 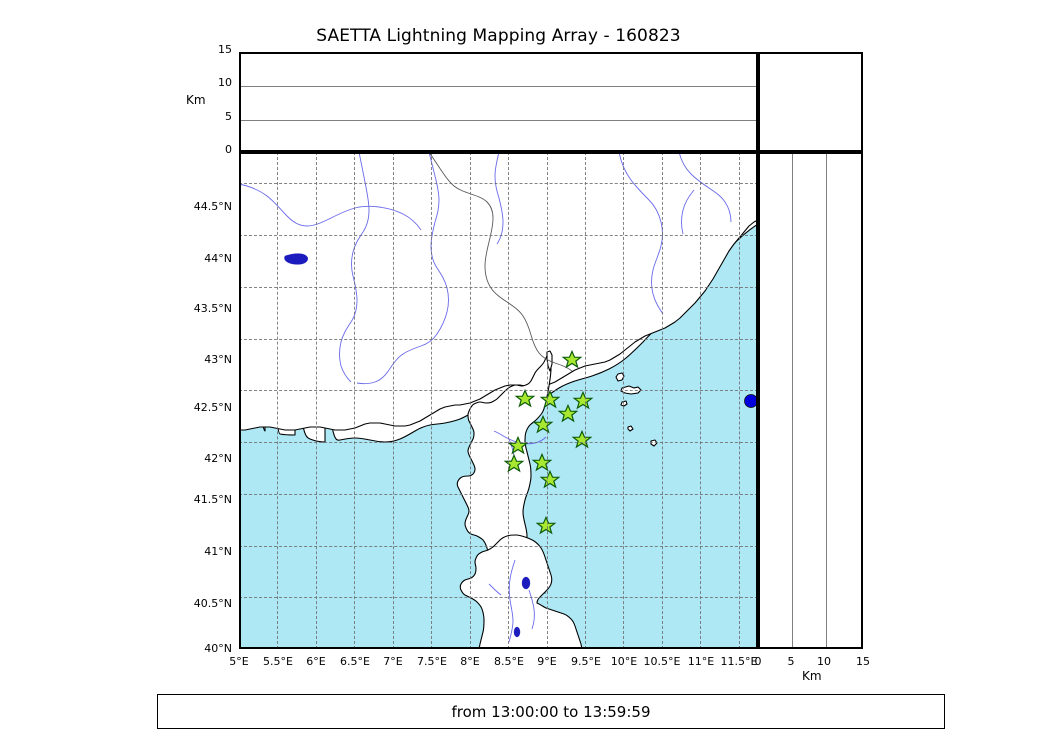 I want to click on right-panel-xtick-15: 15, so click(x=863, y=661).